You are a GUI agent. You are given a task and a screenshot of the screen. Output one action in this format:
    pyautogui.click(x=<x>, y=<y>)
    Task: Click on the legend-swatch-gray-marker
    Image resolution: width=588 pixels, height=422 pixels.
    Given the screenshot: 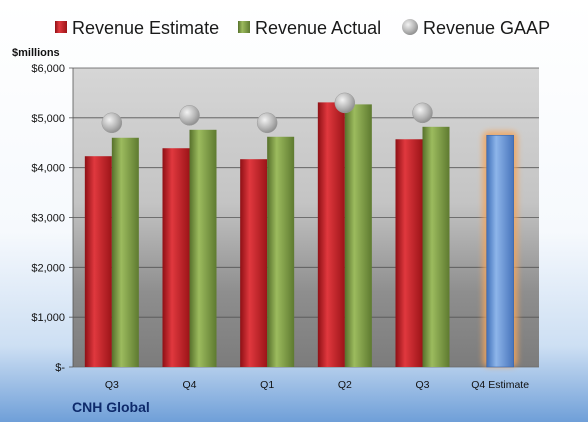 What is the action you would take?
    pyautogui.click(x=410, y=27)
    